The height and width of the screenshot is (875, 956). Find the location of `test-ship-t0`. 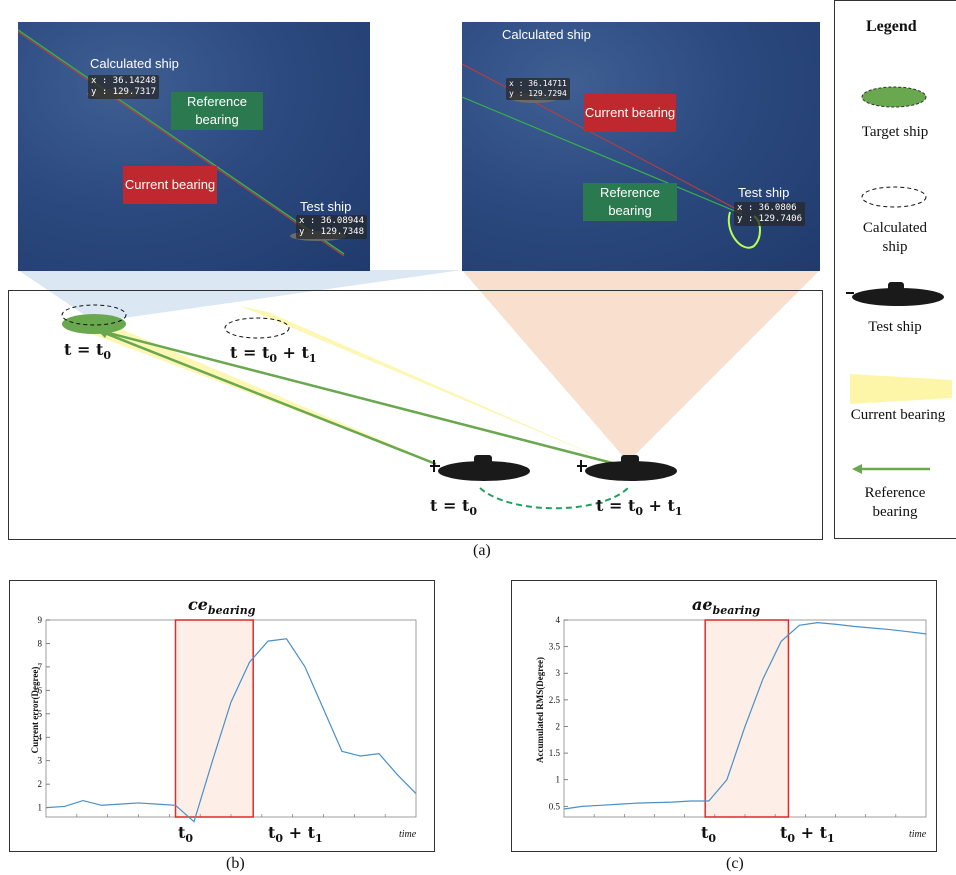

test-ship-t0 is located at coordinates (480, 468).